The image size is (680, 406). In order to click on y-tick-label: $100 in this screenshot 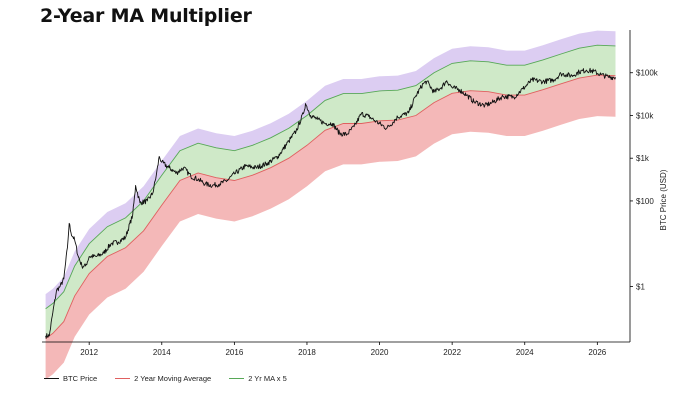, I will do `click(645, 201)`.